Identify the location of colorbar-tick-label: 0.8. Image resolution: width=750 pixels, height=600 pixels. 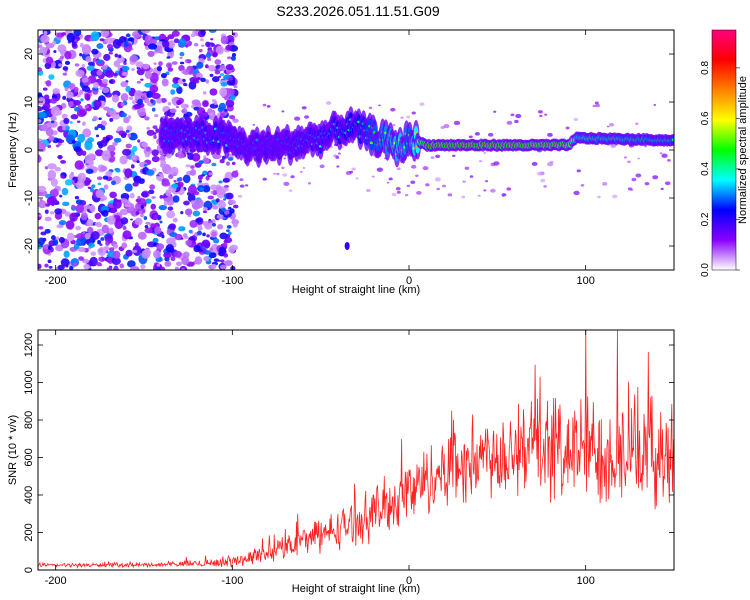
(705, 68).